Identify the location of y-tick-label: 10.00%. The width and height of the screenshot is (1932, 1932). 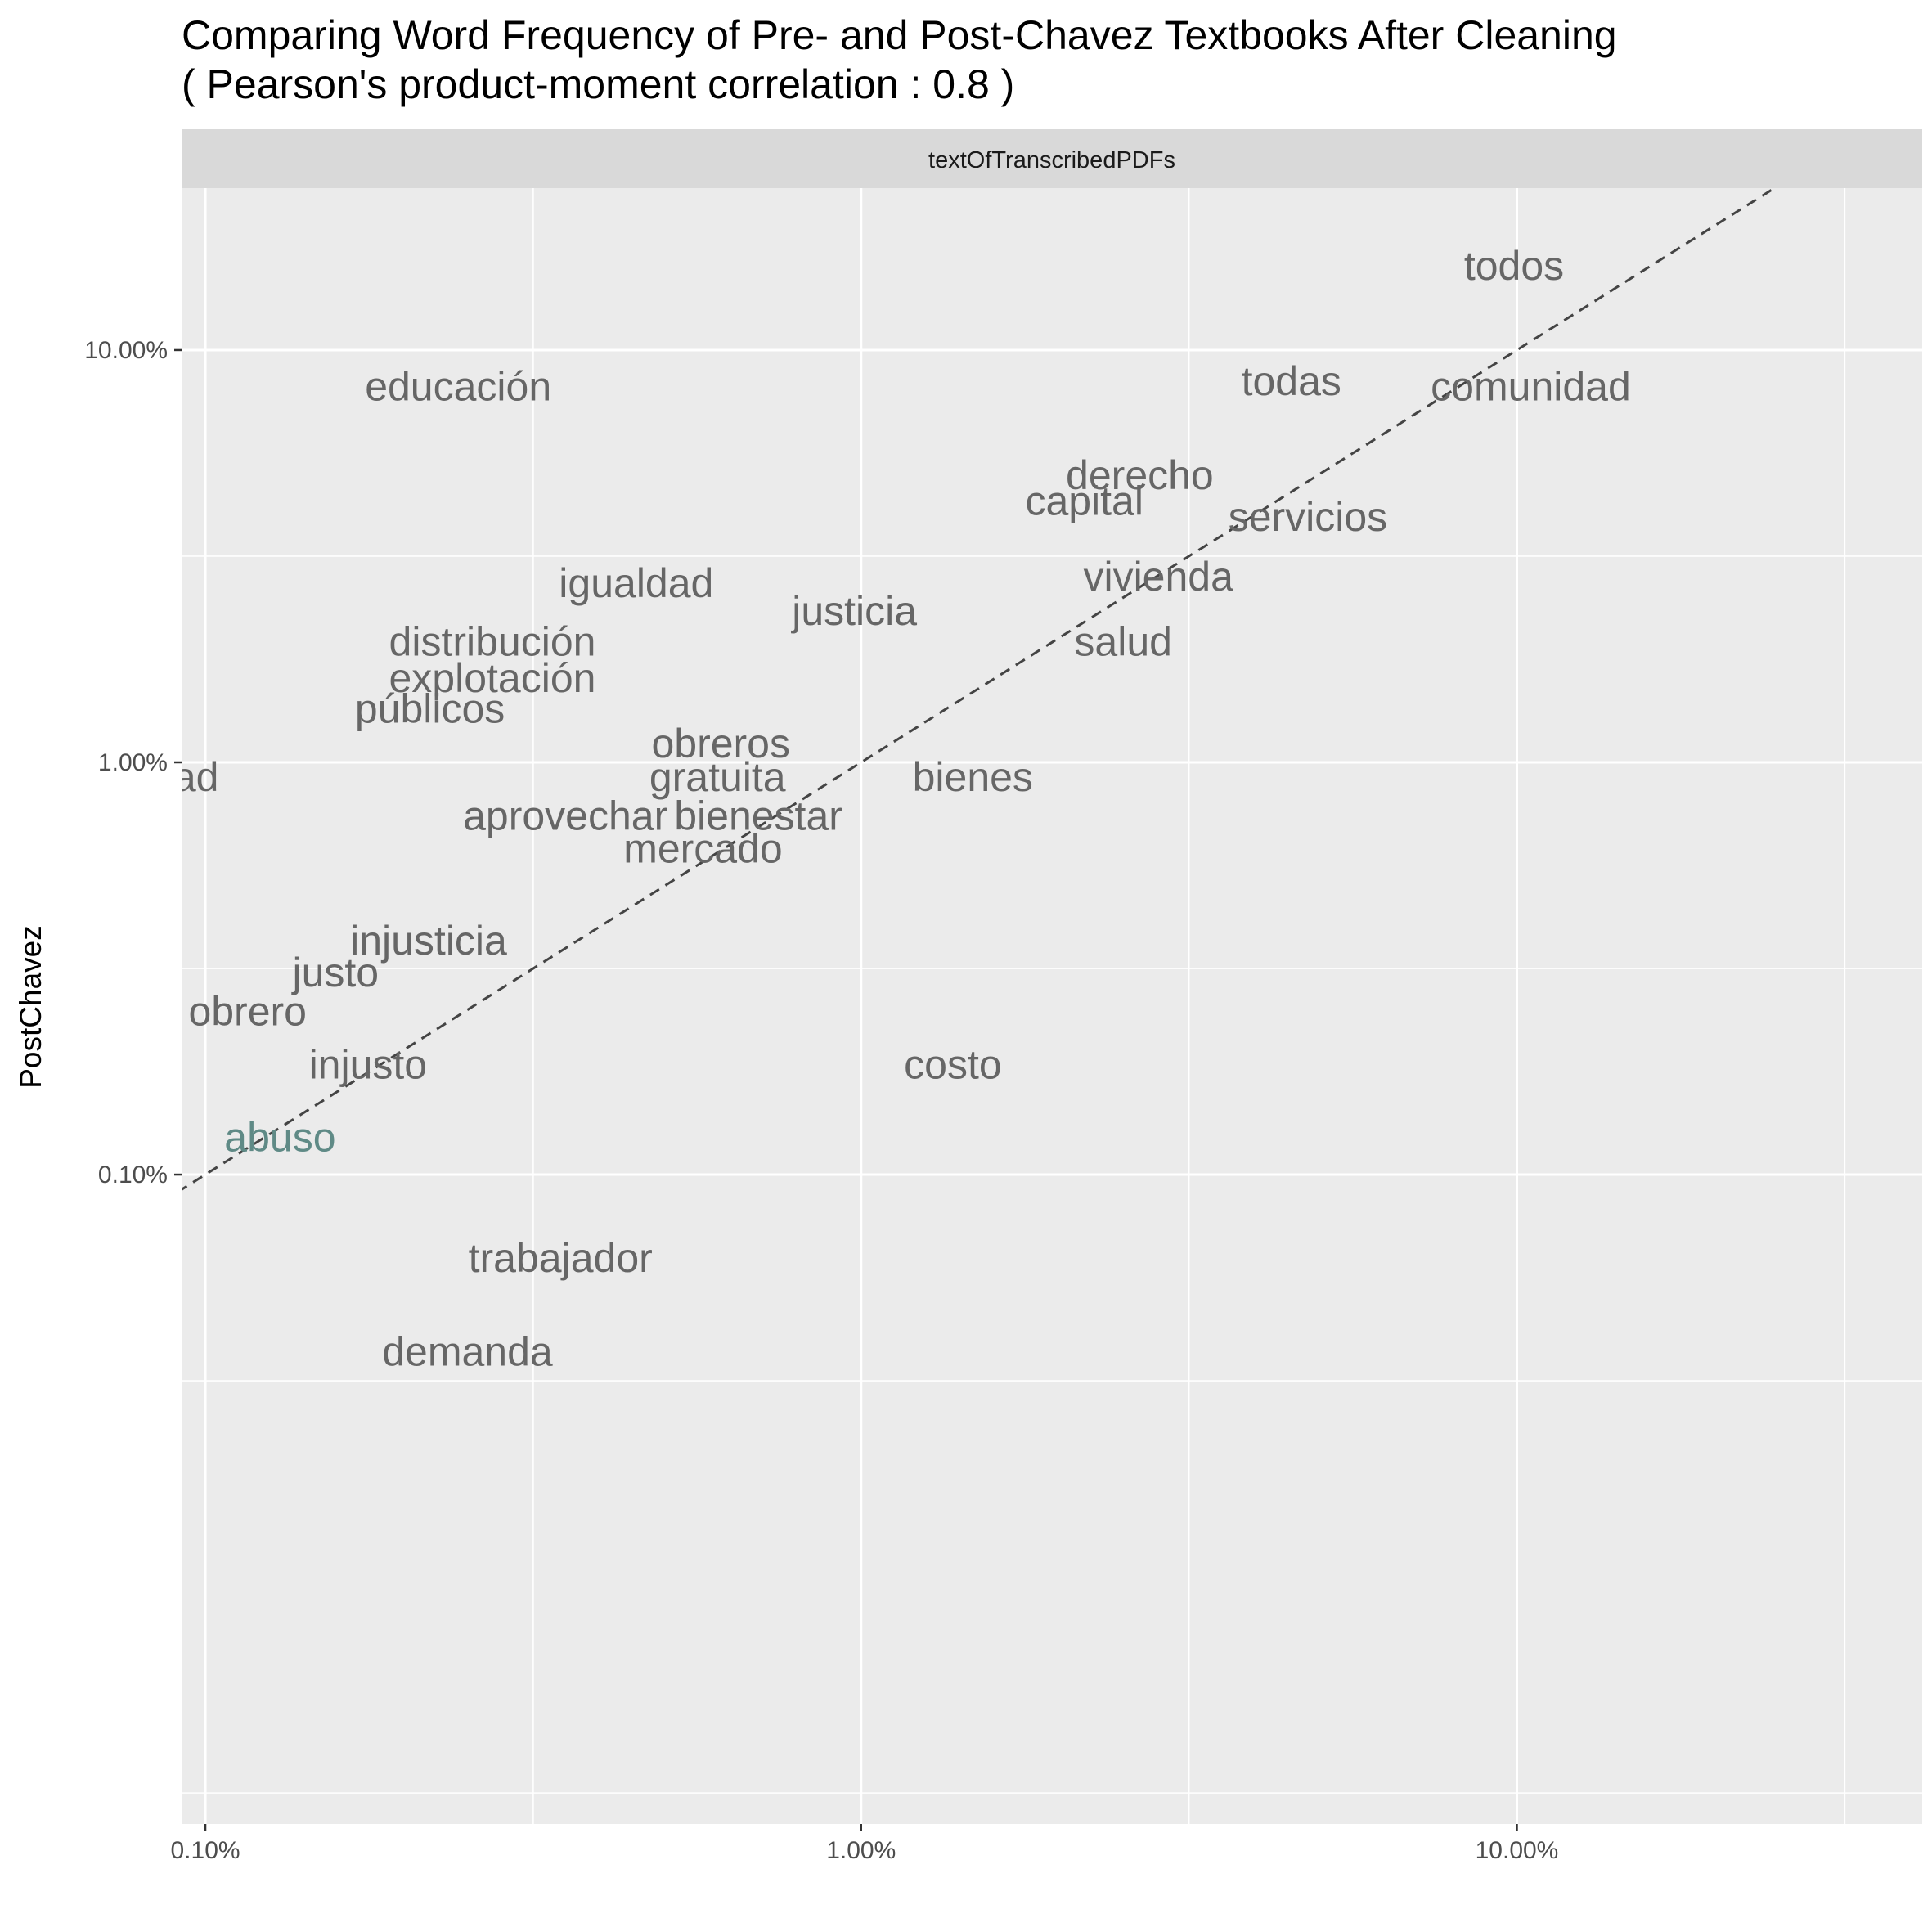
(126, 351).